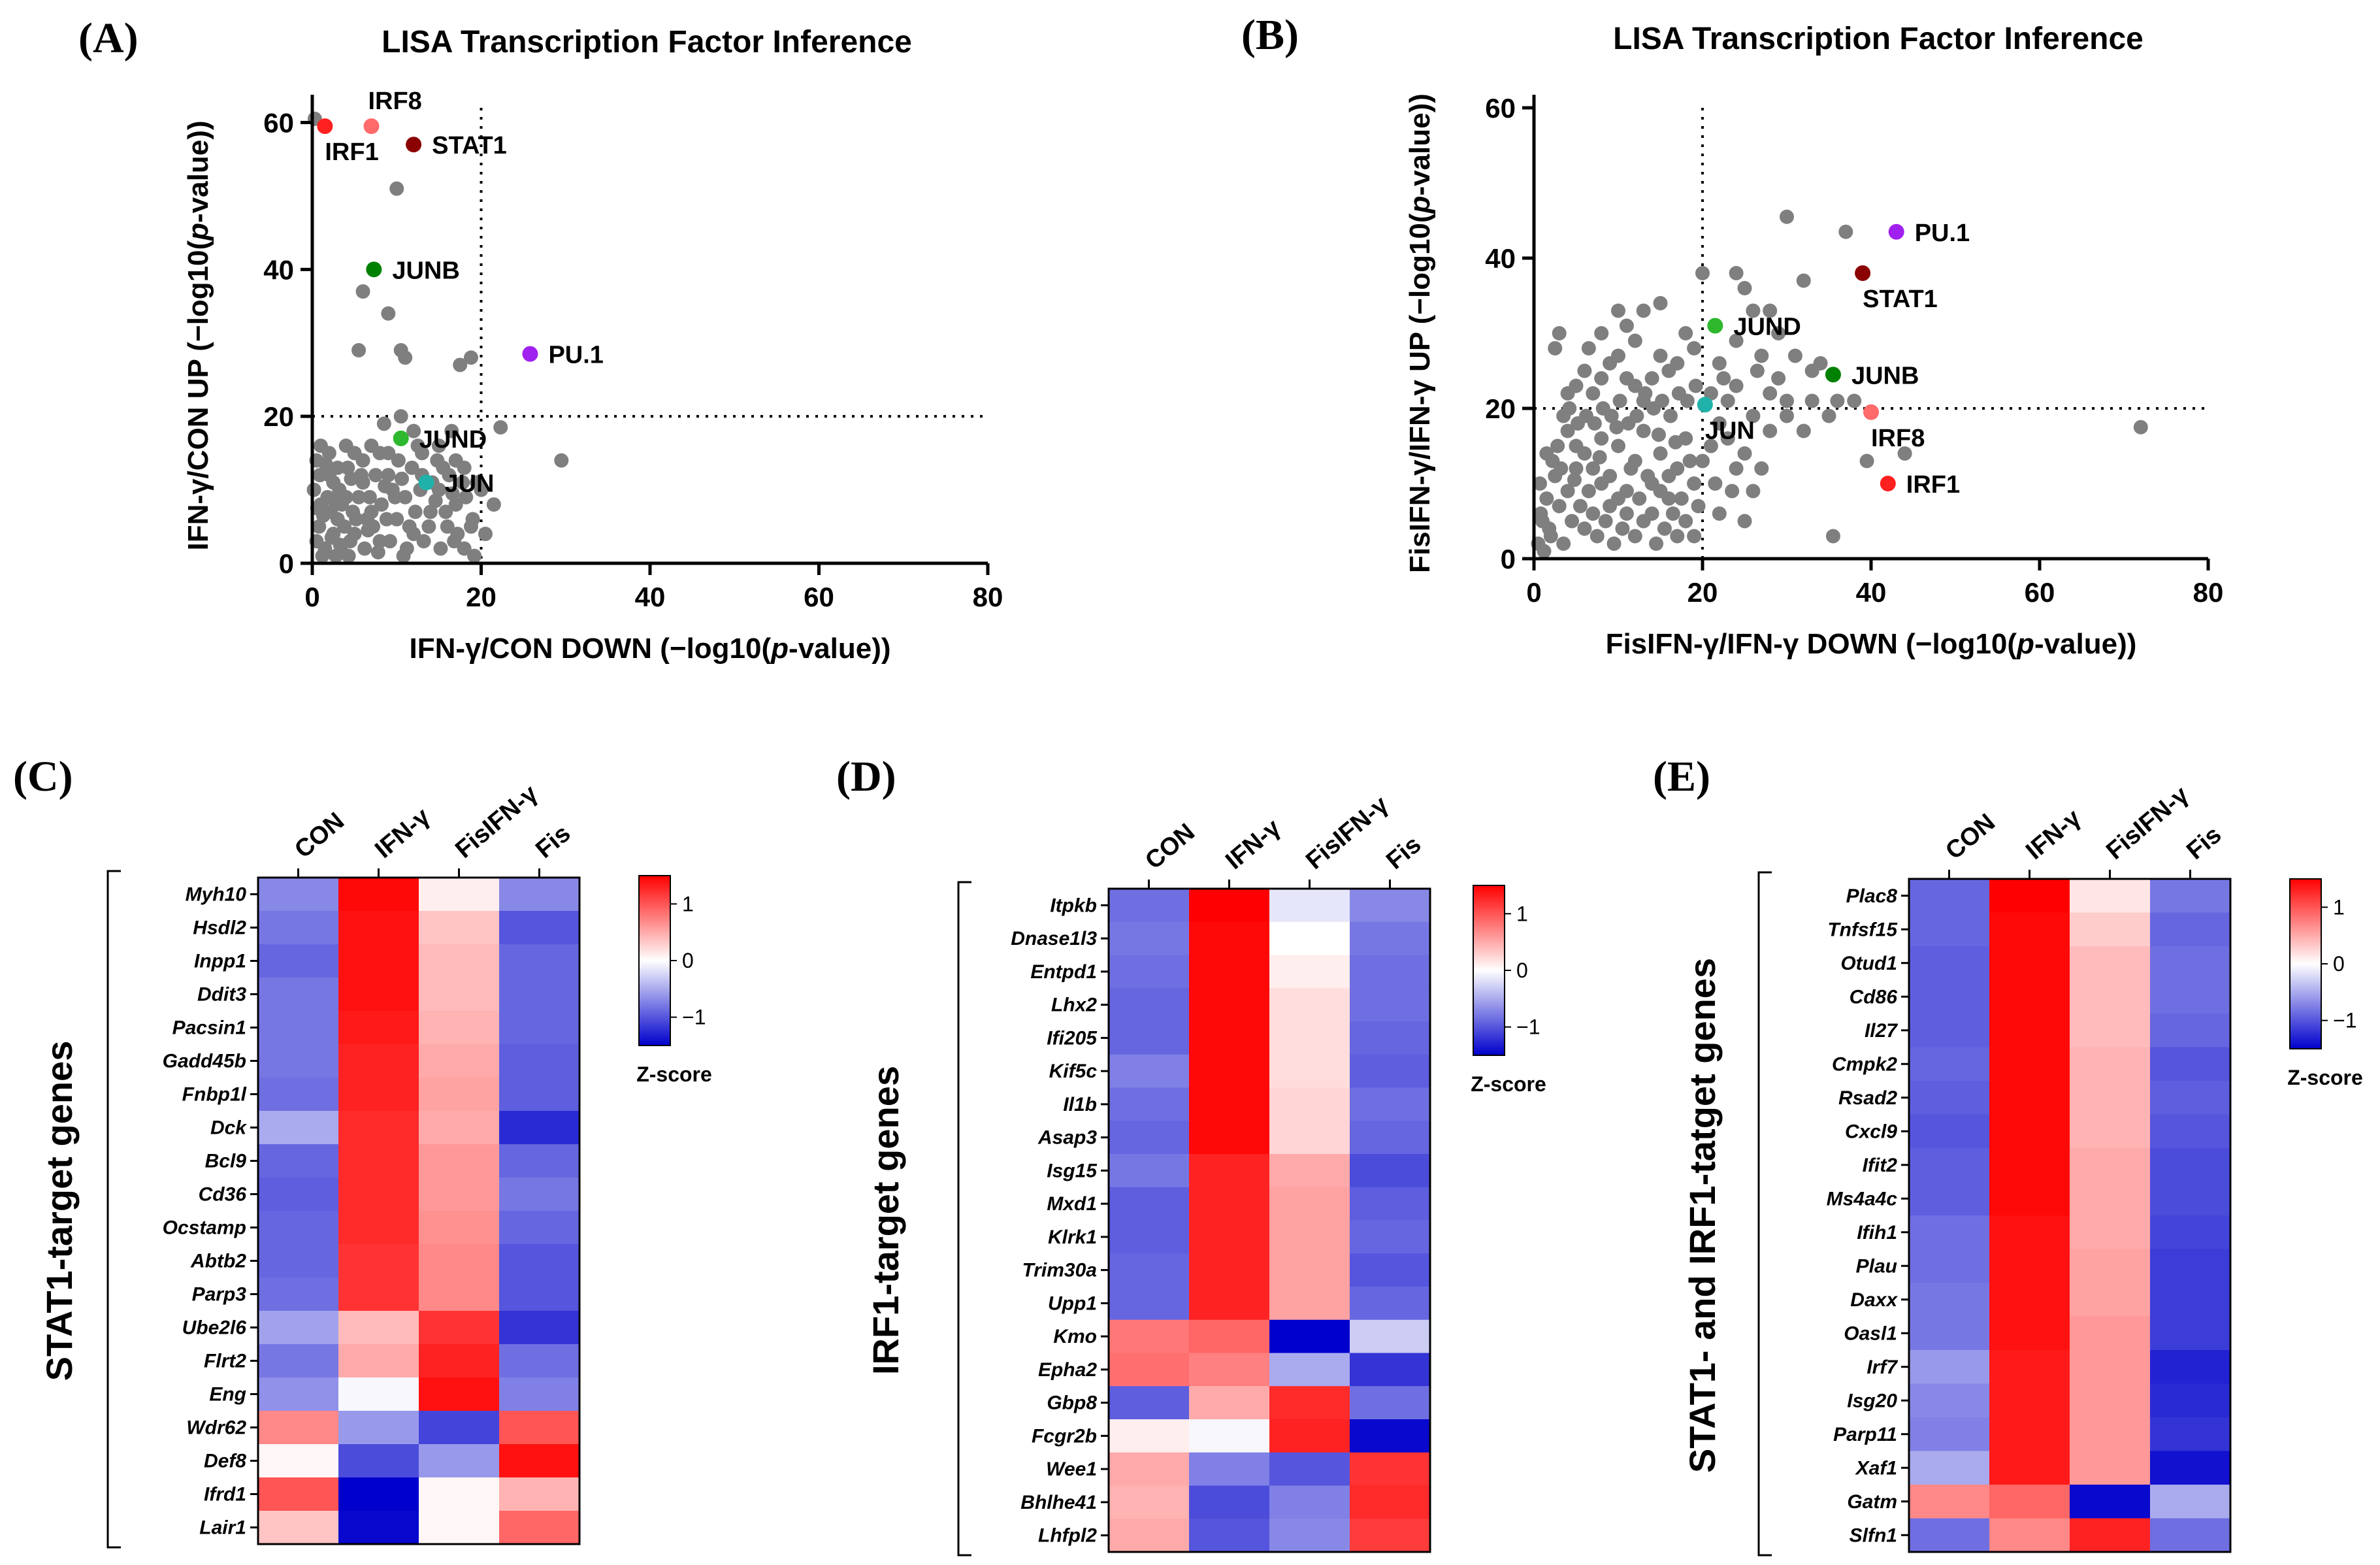  Describe the element at coordinates (481, 597) in the screenshot. I see `x-tick-label: 20` at that location.